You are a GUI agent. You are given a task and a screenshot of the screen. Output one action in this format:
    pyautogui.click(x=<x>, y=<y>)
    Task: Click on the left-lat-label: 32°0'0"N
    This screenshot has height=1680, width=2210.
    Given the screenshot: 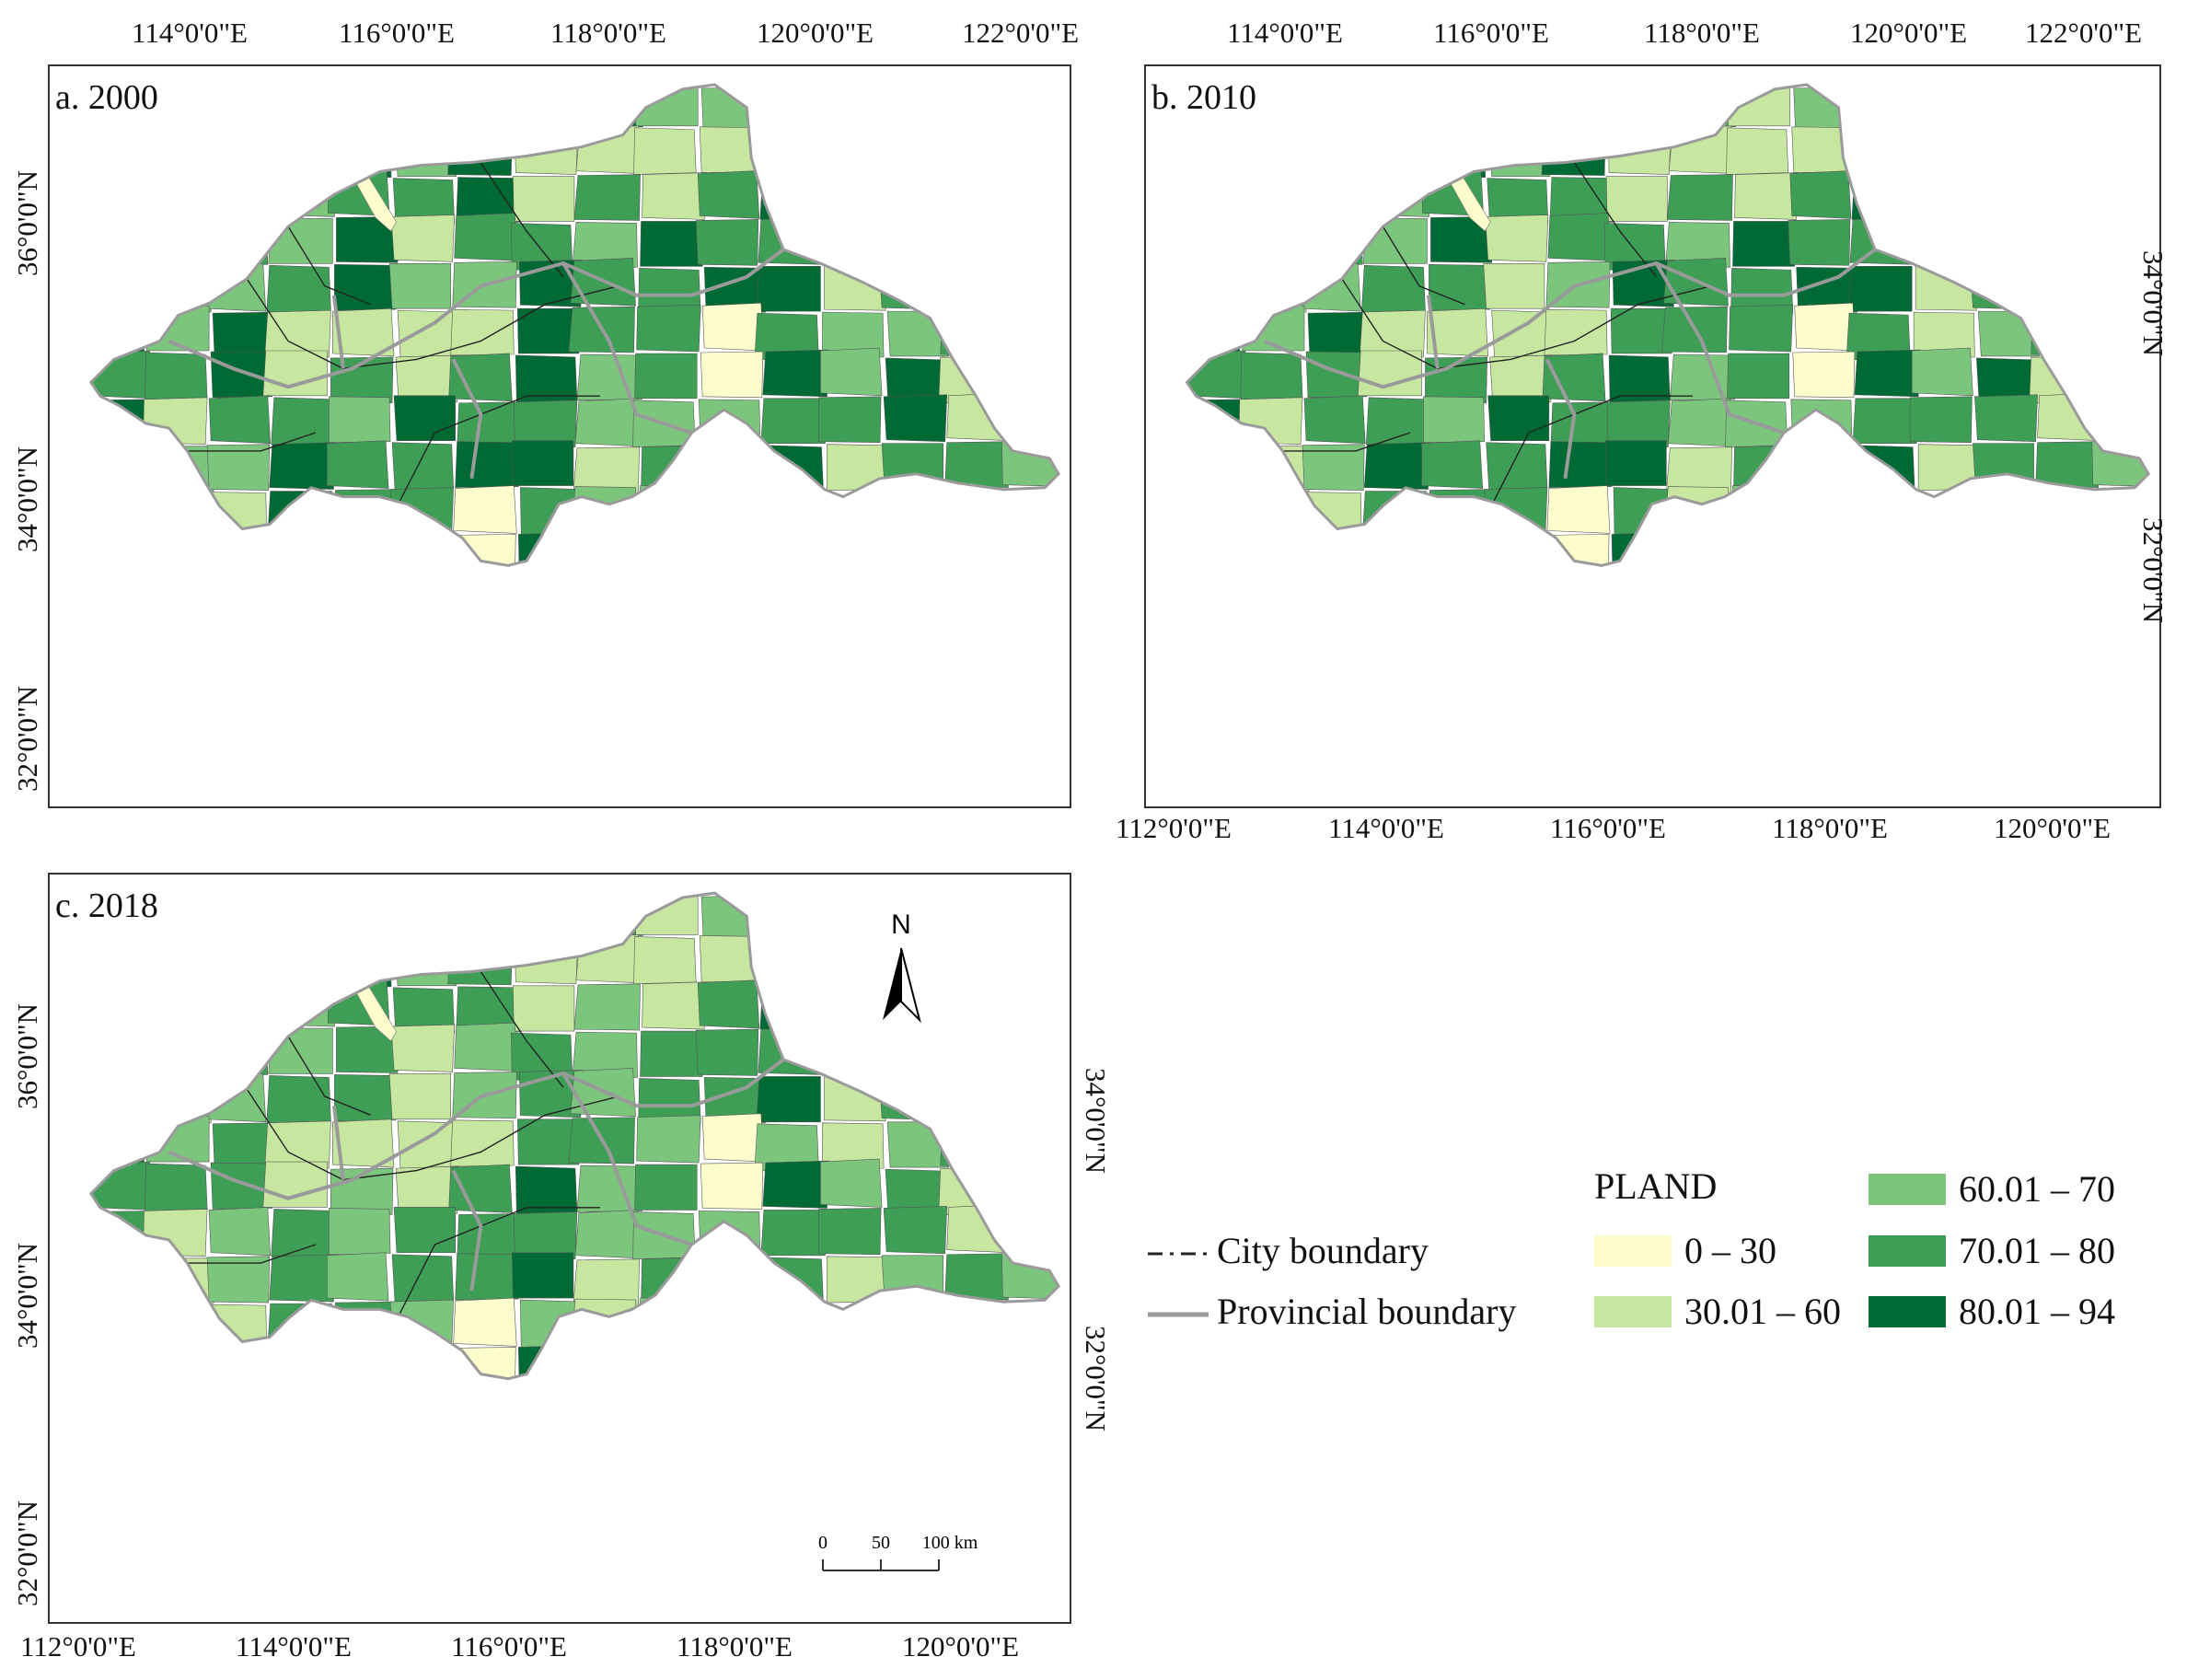 What is the action you would take?
    pyautogui.click(x=27, y=738)
    